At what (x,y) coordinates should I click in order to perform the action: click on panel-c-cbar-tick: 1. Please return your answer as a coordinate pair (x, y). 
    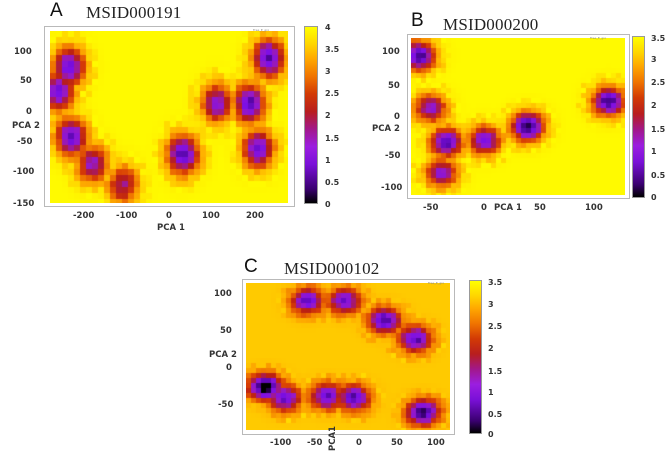
    Looking at the image, I should click on (491, 392).